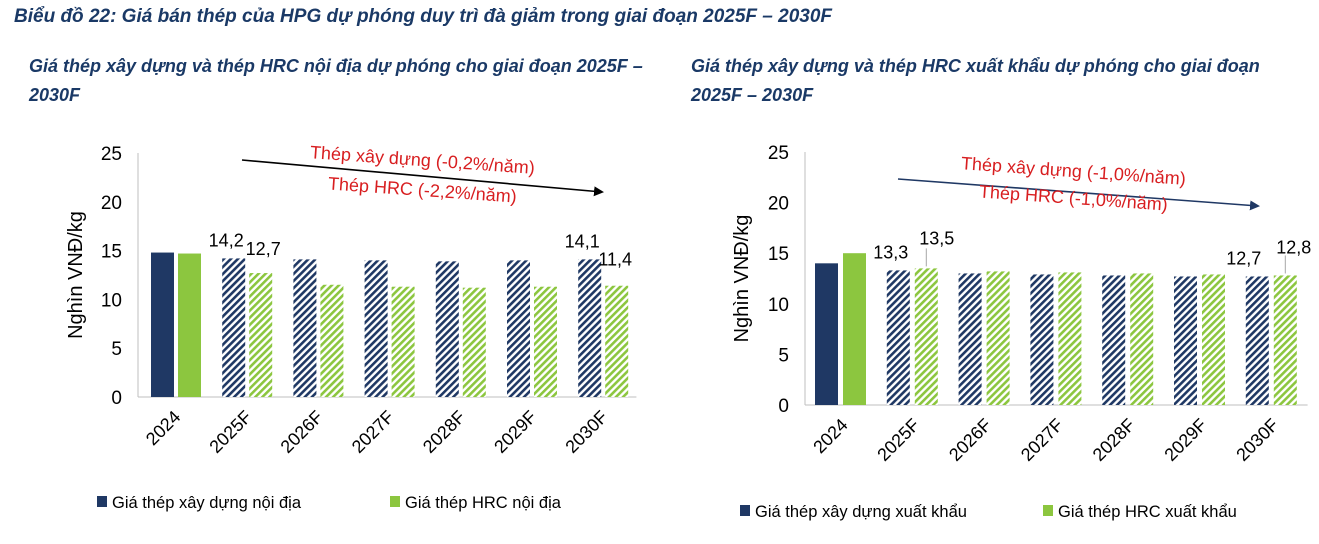 This screenshot has height=544, width=1319. Describe the element at coordinates (936, 238) in the screenshot. I see `data-label: 13,5` at that location.